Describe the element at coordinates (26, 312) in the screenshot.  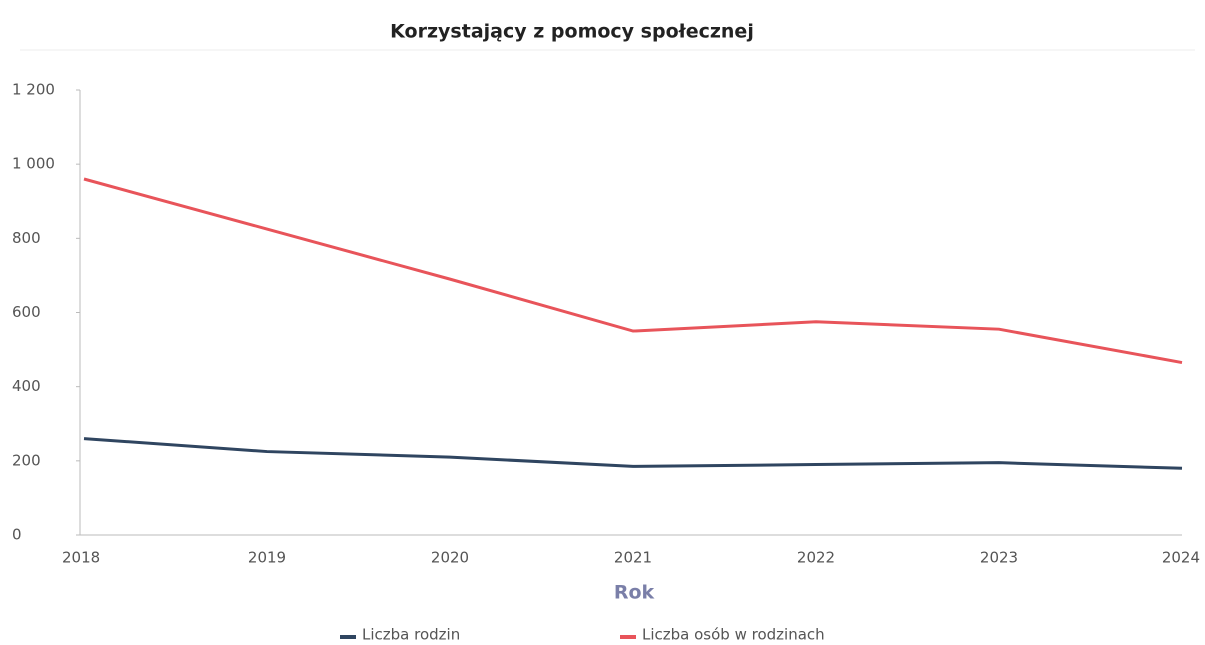
I see `y-tick-label: 600` at that location.